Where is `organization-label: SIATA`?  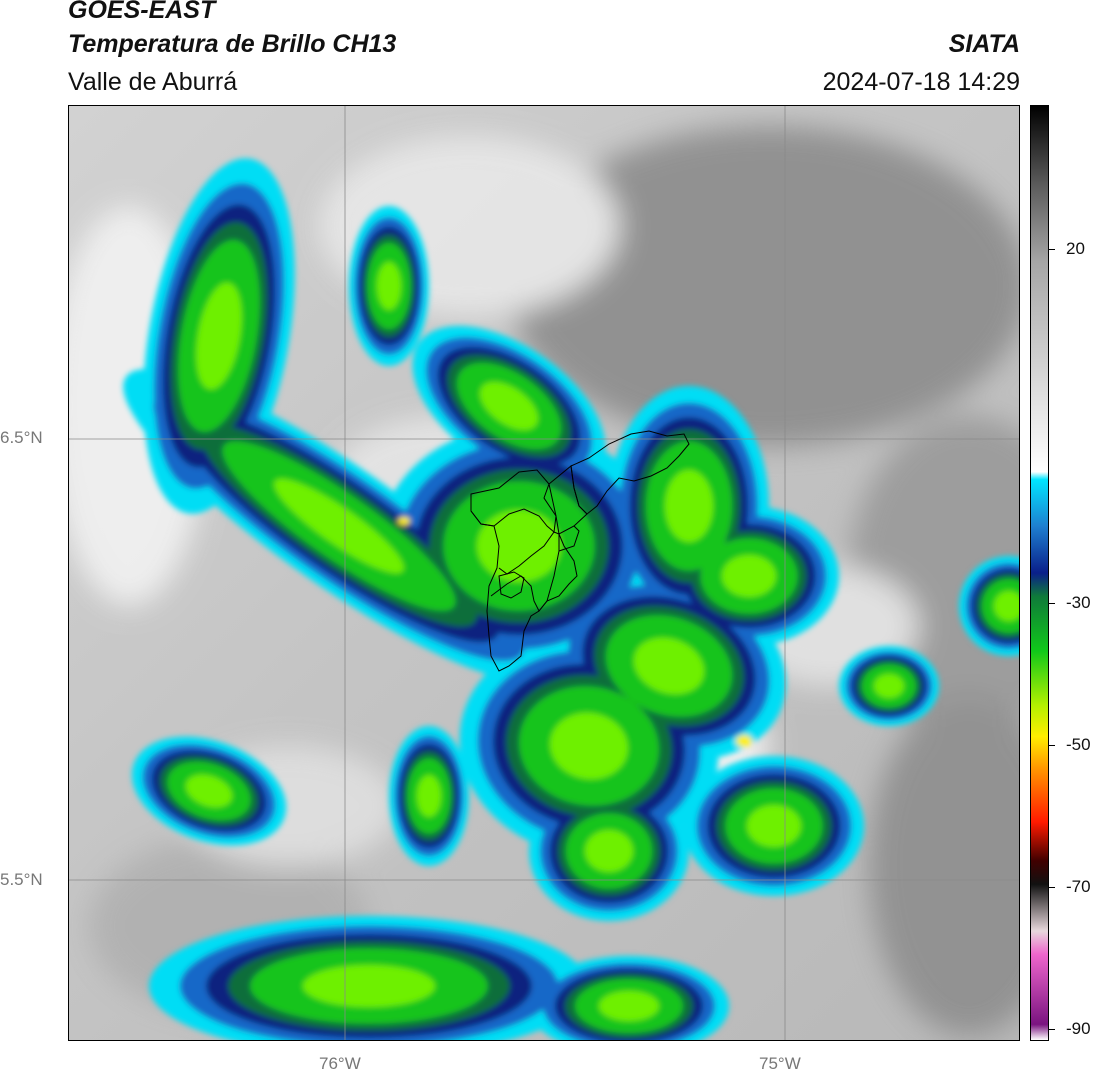 organization-label: SIATA is located at coordinates (984, 44).